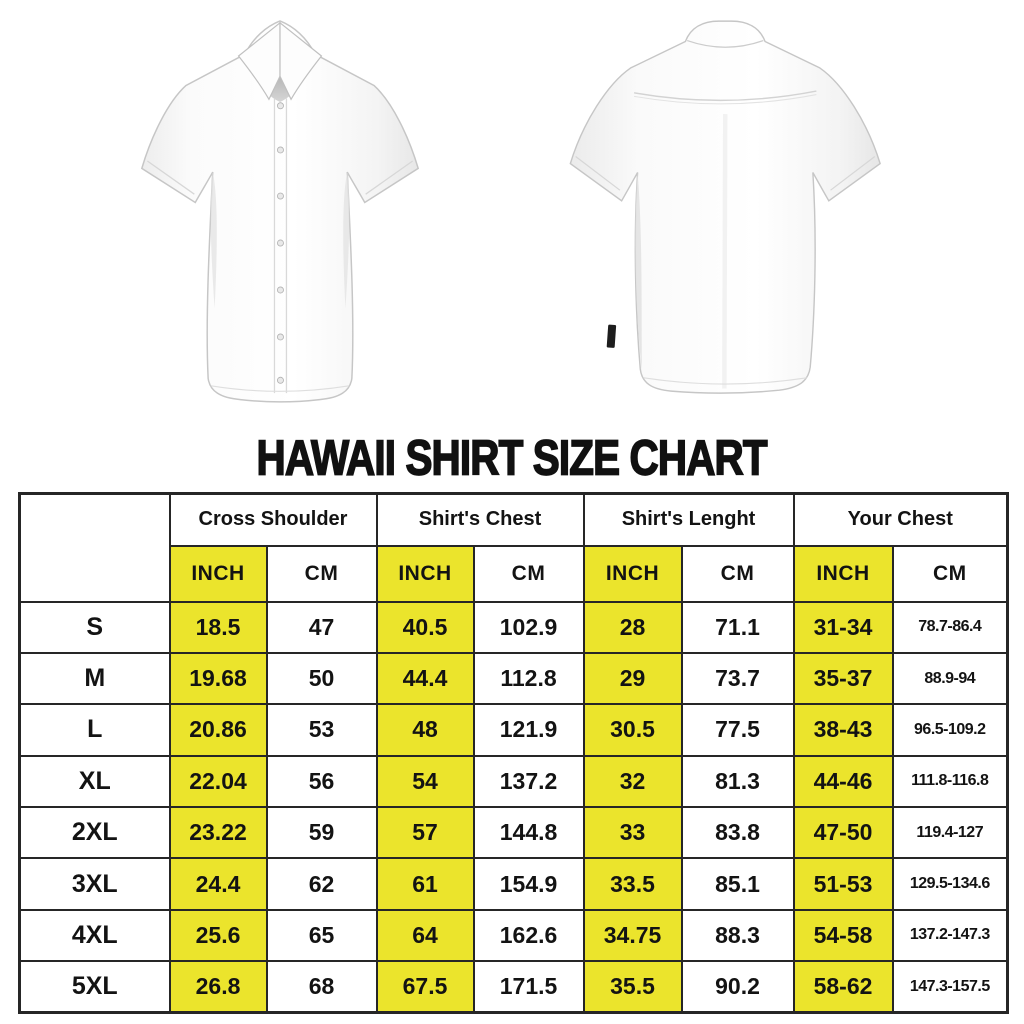 The width and height of the screenshot is (1024, 1024). I want to click on cell-shirts-length-inch: 32, so click(632, 781).